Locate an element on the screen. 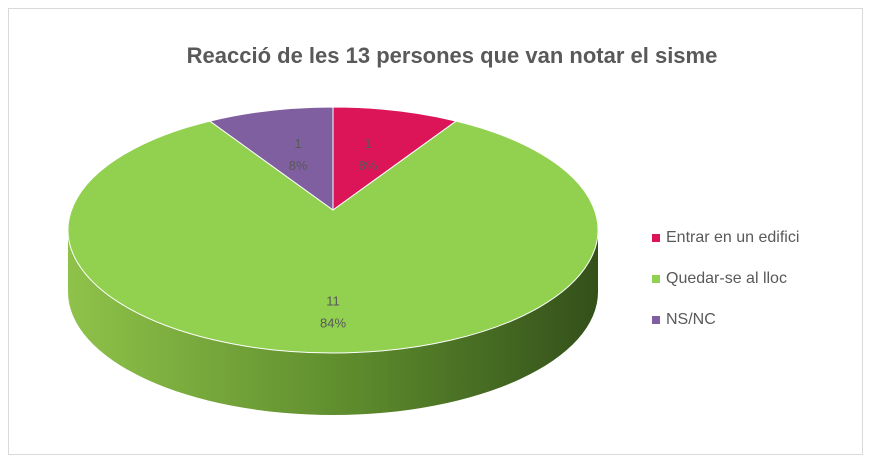  legend-label: NS/NC is located at coordinates (691, 319).